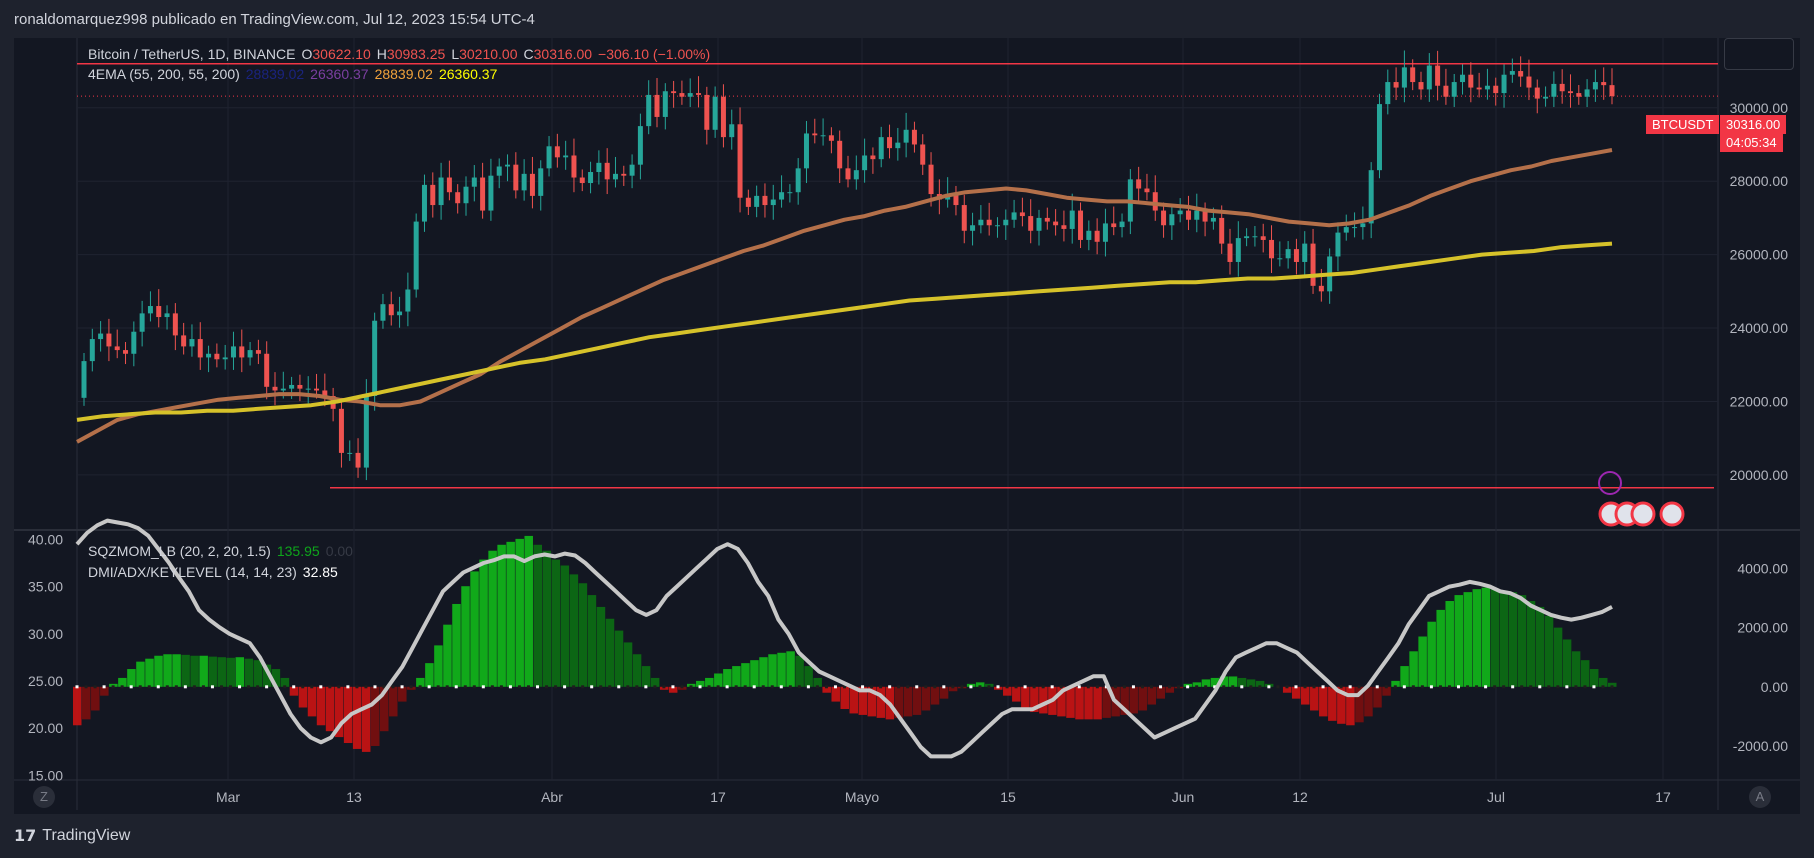  What do you see at coordinates (1760, 797) in the screenshot?
I see `auto-scale-button: A` at bounding box center [1760, 797].